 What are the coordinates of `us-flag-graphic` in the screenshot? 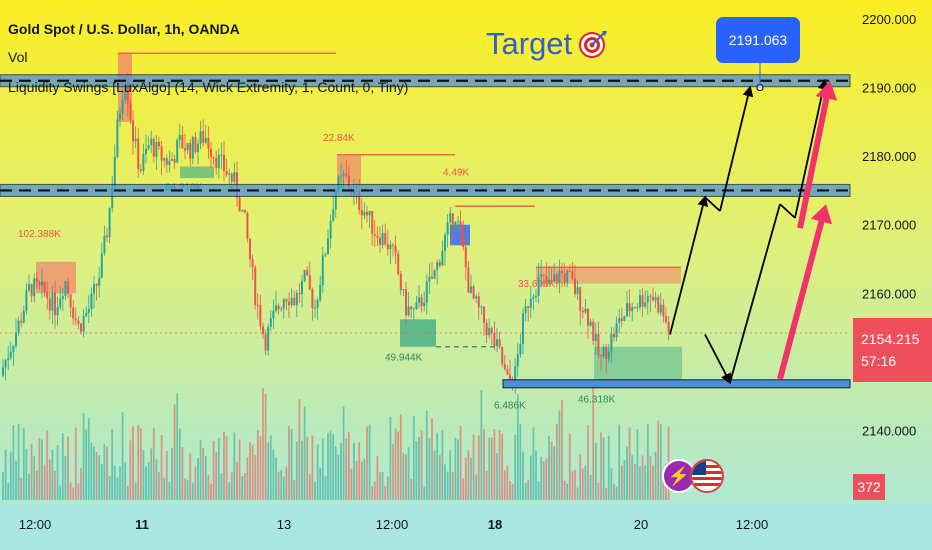 It's located at (707, 476).